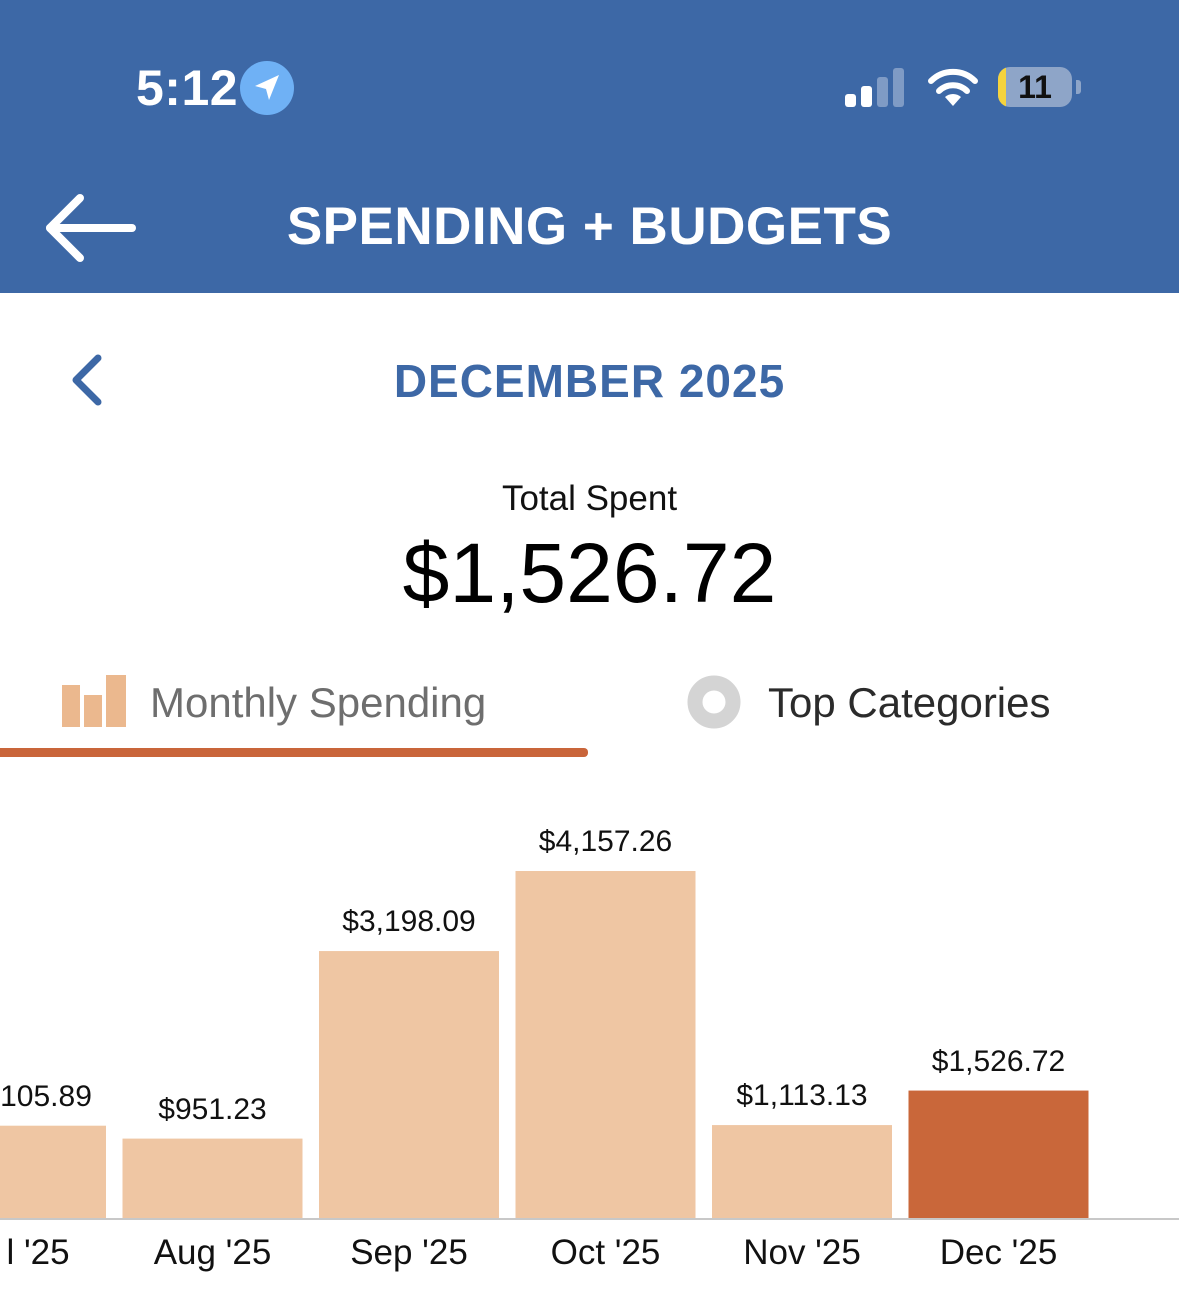 The height and width of the screenshot is (1297, 1179). I want to click on arrow-left-icon, so click(91, 228).